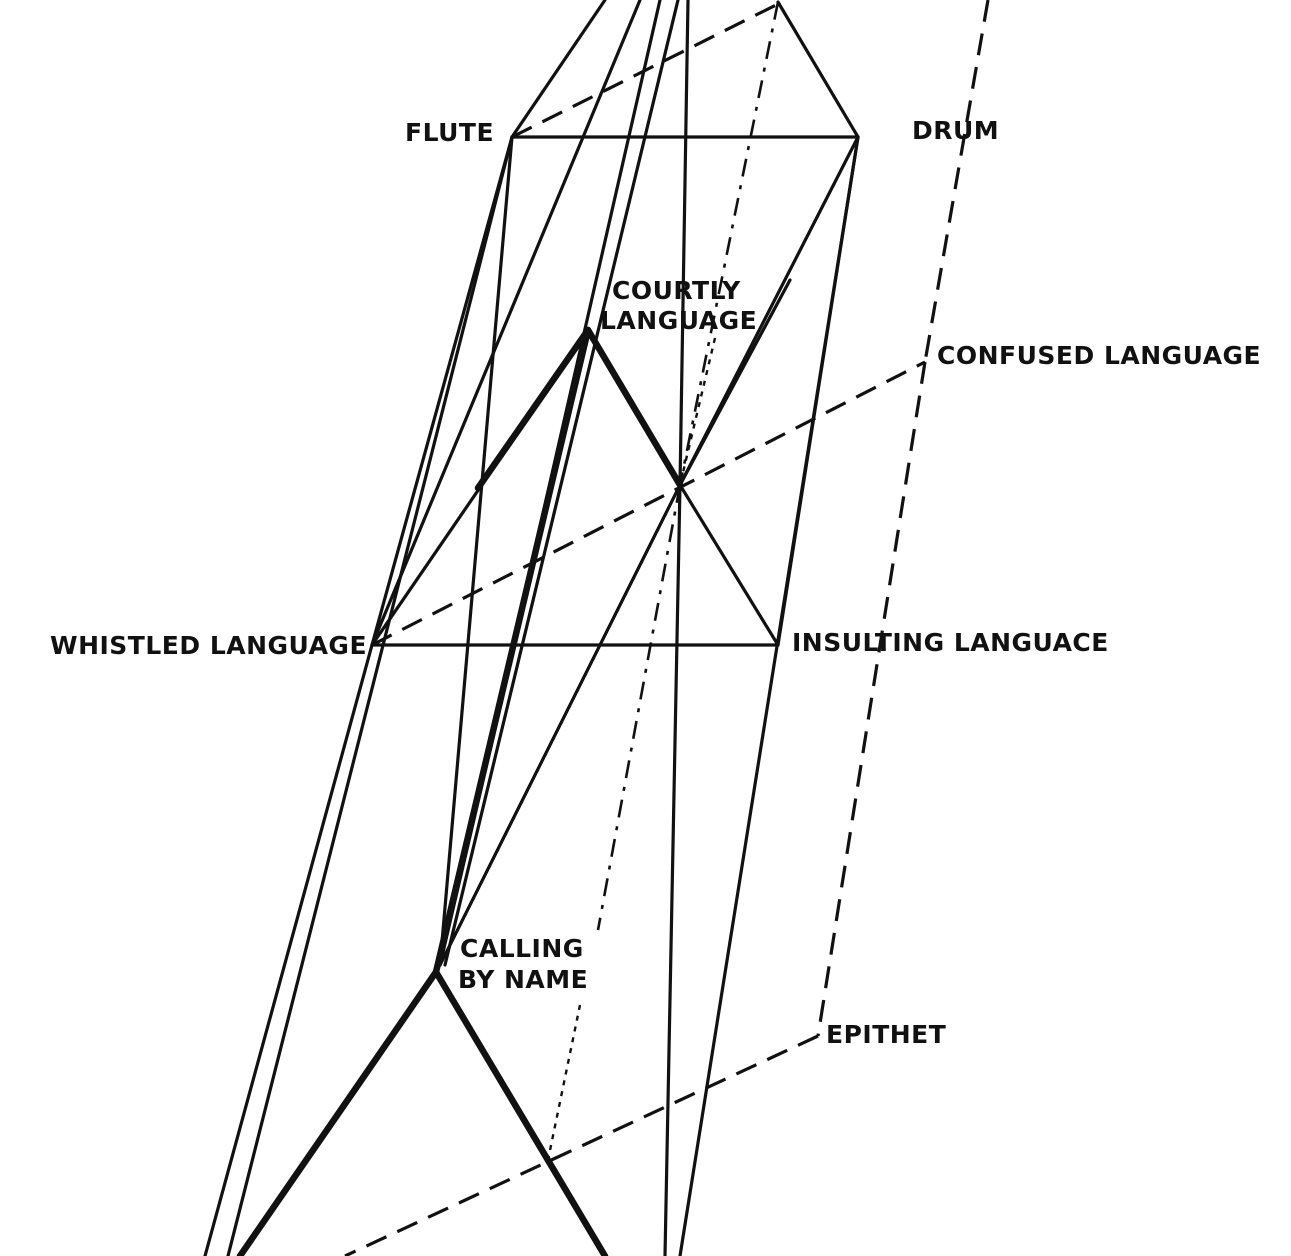  What do you see at coordinates (684, 243) in the screenshot?
I see `line-top-center` at bounding box center [684, 243].